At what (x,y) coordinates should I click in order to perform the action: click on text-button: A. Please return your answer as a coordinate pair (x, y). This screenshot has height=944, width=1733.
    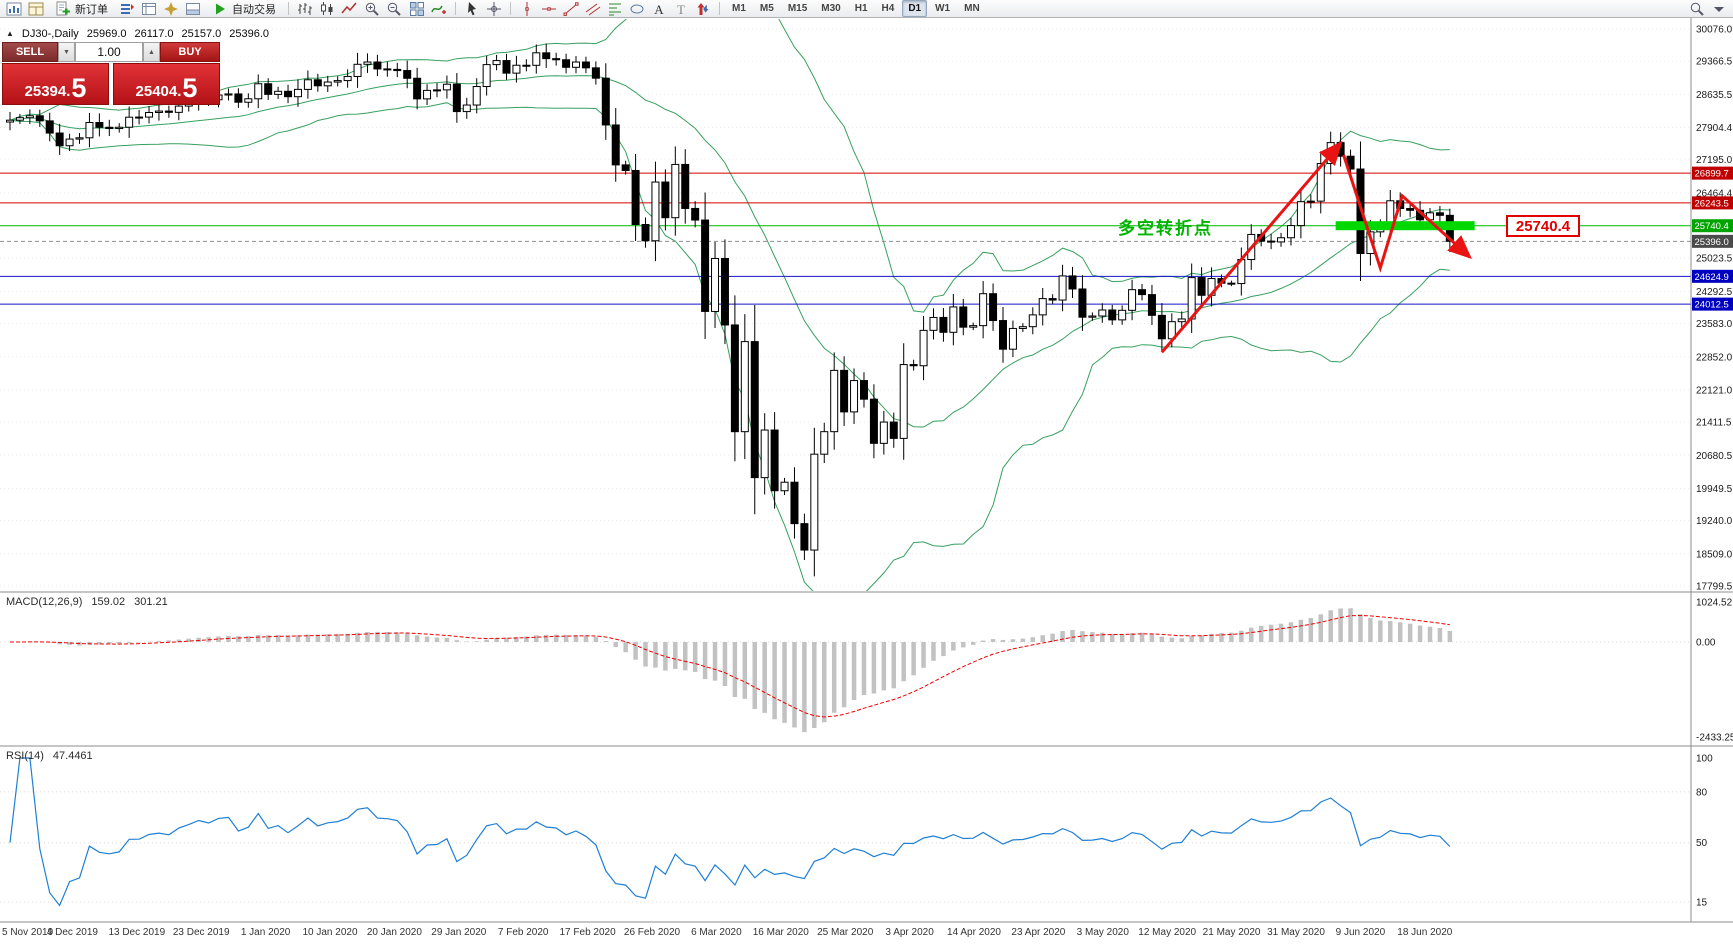
    Looking at the image, I should click on (659, 9).